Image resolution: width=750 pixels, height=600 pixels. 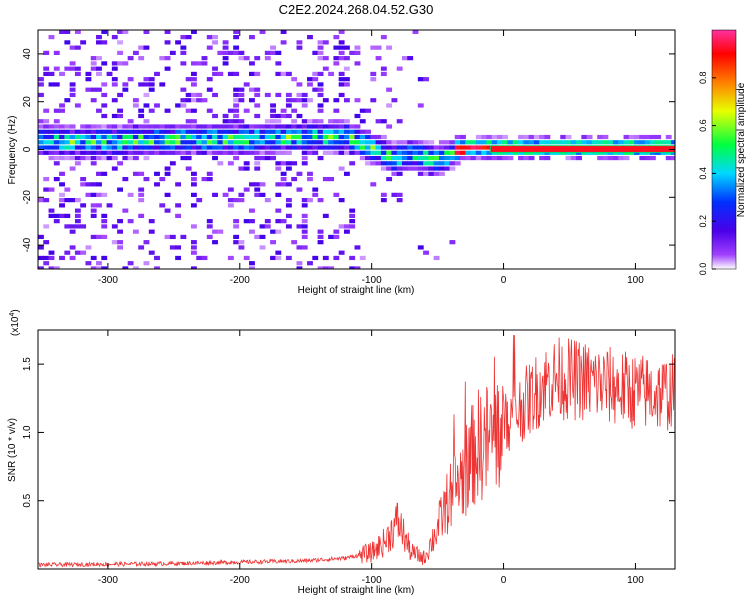 I want to click on colorbar-tick-label: 0.4, so click(x=703, y=173).